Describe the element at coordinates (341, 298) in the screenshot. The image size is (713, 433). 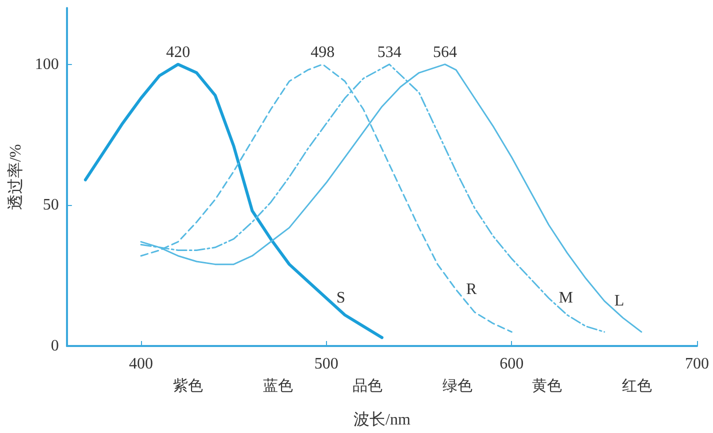
I see `series-label: S` at that location.